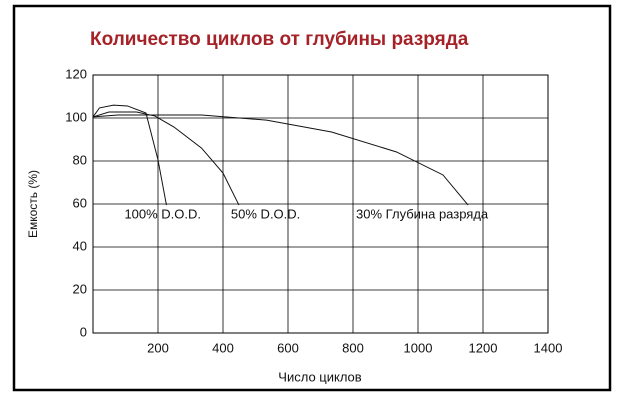 This screenshot has width=622, height=405. Describe the element at coordinates (80, 159) in the screenshot. I see `y-tick-label: 80` at that location.